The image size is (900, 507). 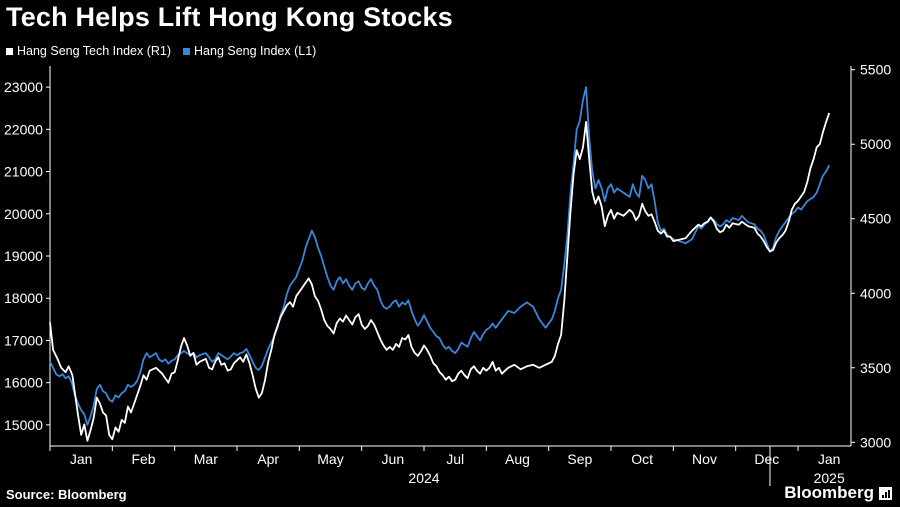 What do you see at coordinates (330, 459) in the screenshot?
I see `month-label: May` at bounding box center [330, 459].